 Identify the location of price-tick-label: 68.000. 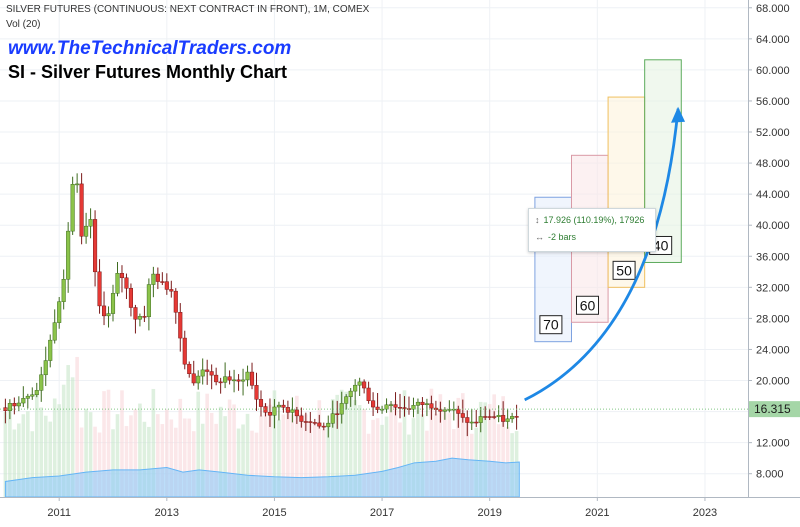
(773, 9).